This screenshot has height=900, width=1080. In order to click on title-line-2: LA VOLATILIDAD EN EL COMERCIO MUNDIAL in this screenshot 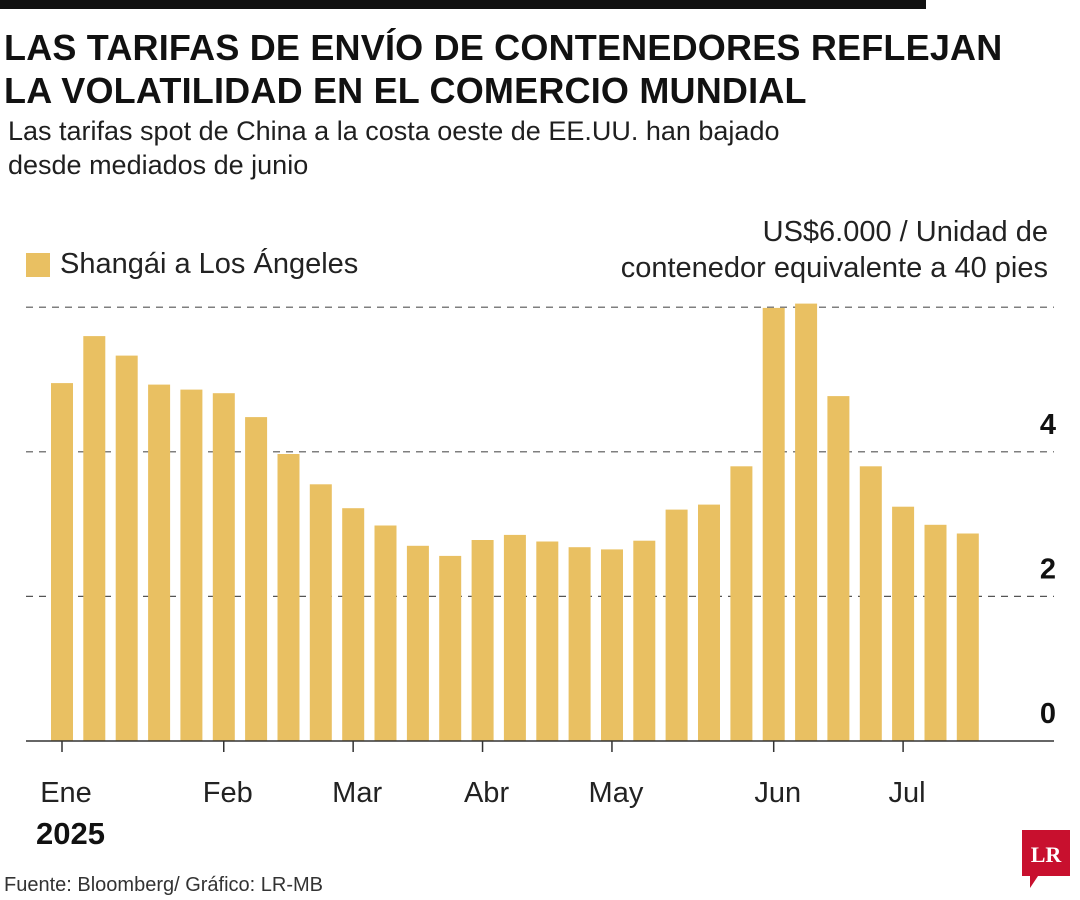, I will do `click(405, 90)`.